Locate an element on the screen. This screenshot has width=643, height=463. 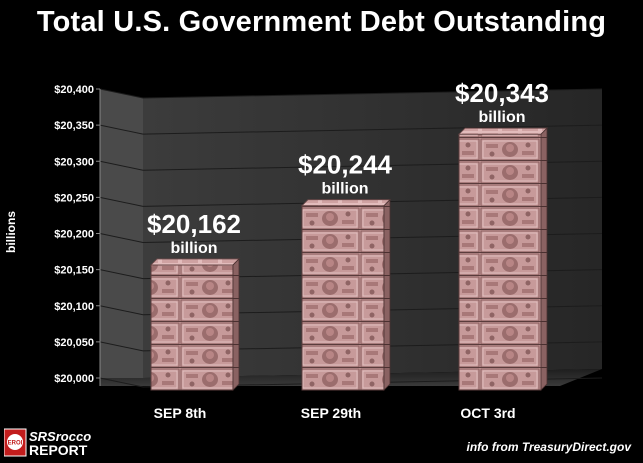
y-tick-label-7: $20,350 is located at coordinates (74, 126).